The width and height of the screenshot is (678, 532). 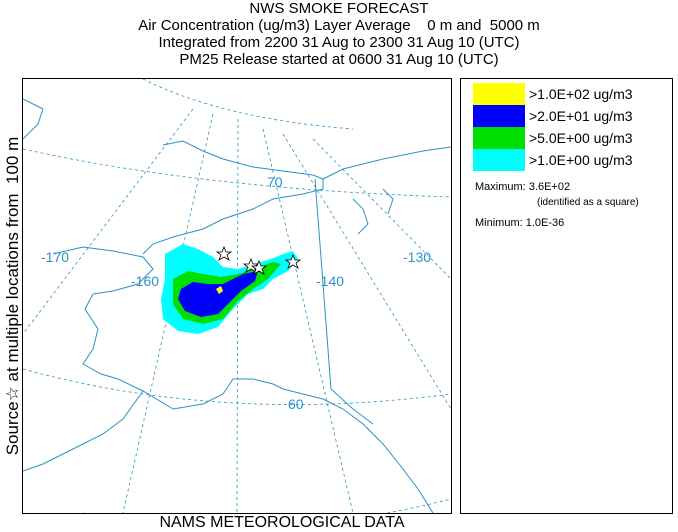 What do you see at coordinates (581, 94) in the screenshot?
I see `legend-label: >1.0E+02 ug/m3` at bounding box center [581, 94].